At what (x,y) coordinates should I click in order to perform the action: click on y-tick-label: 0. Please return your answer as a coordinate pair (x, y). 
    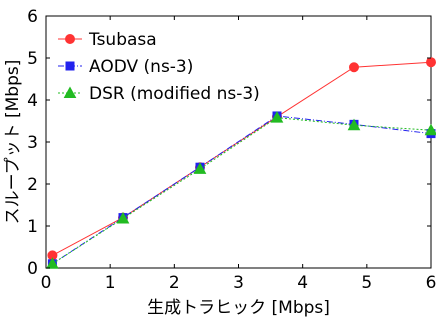
    Looking at the image, I should click on (32, 269).